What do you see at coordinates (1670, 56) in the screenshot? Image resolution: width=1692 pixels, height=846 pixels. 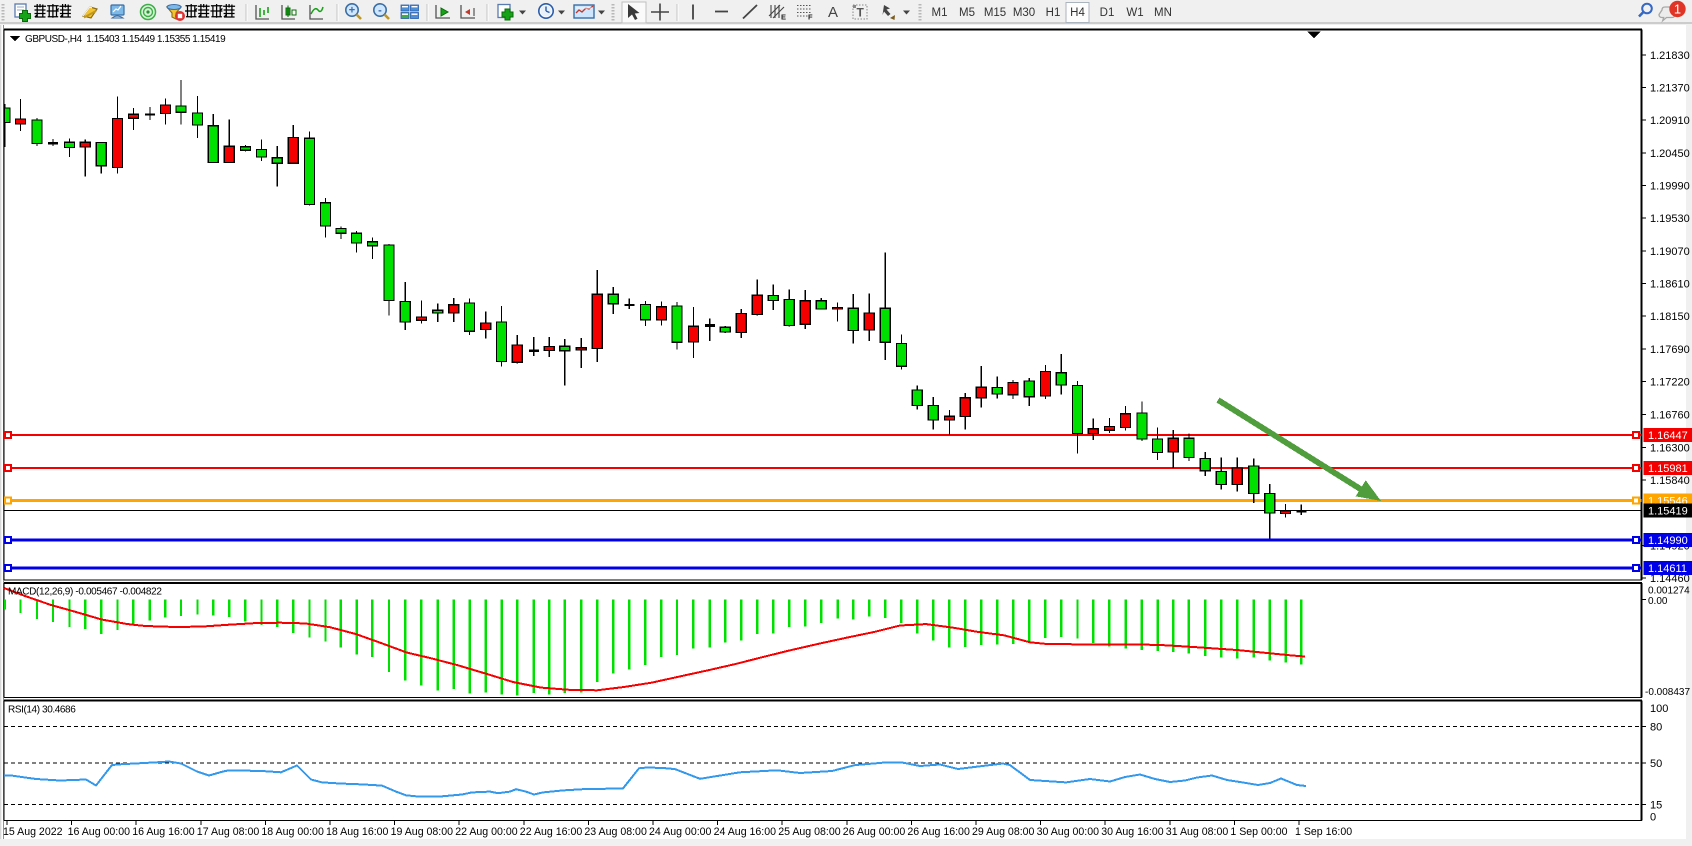 I see `svg-text: 1.21830` at bounding box center [1670, 56].